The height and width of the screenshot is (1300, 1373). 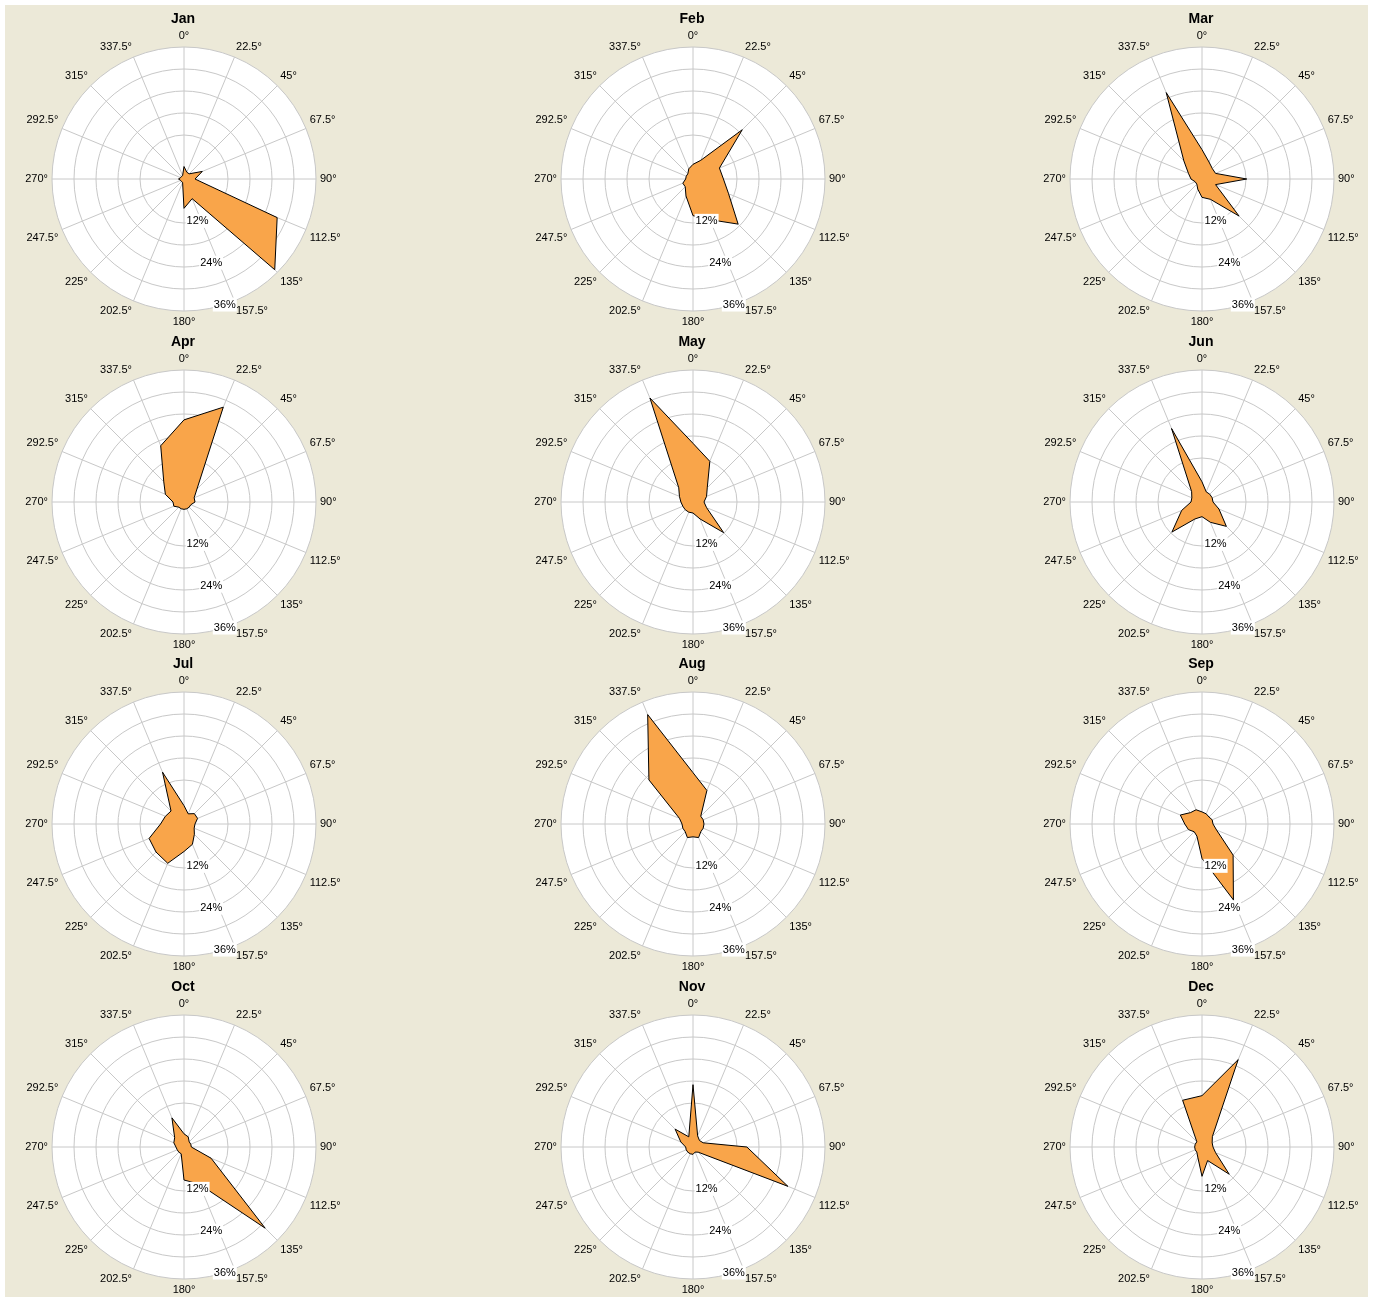 What do you see at coordinates (692, 663) in the screenshot?
I see `chart-title: Aug` at bounding box center [692, 663].